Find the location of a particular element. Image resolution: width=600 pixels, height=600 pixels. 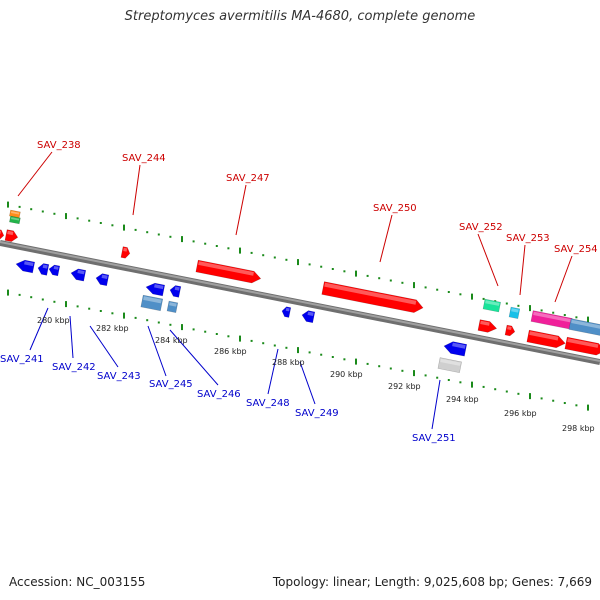

gene-label-sav-254: SAV_254 is located at coordinates (576, 249).